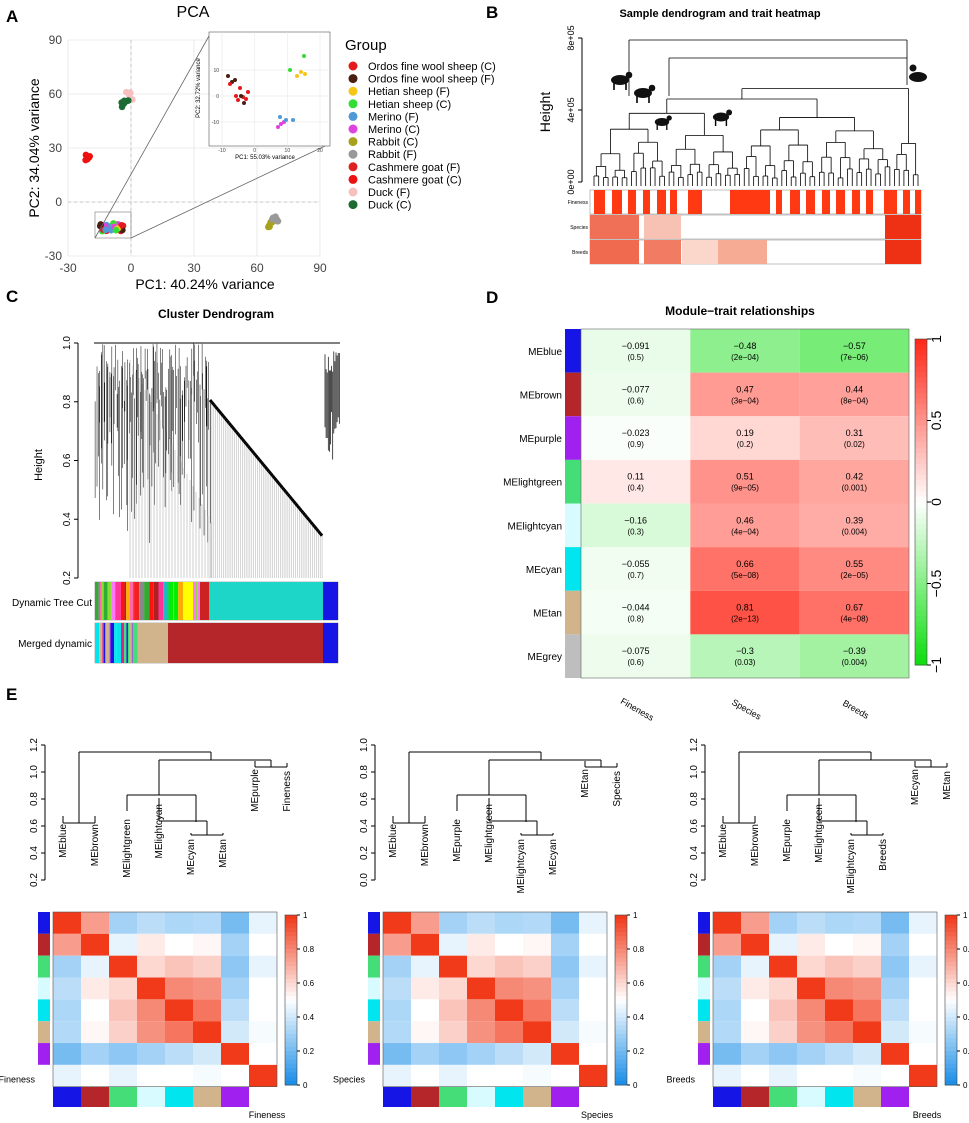 The image size is (969, 1123). I want to click on module-trait-title: Module−trait relationships, so click(740, 311).